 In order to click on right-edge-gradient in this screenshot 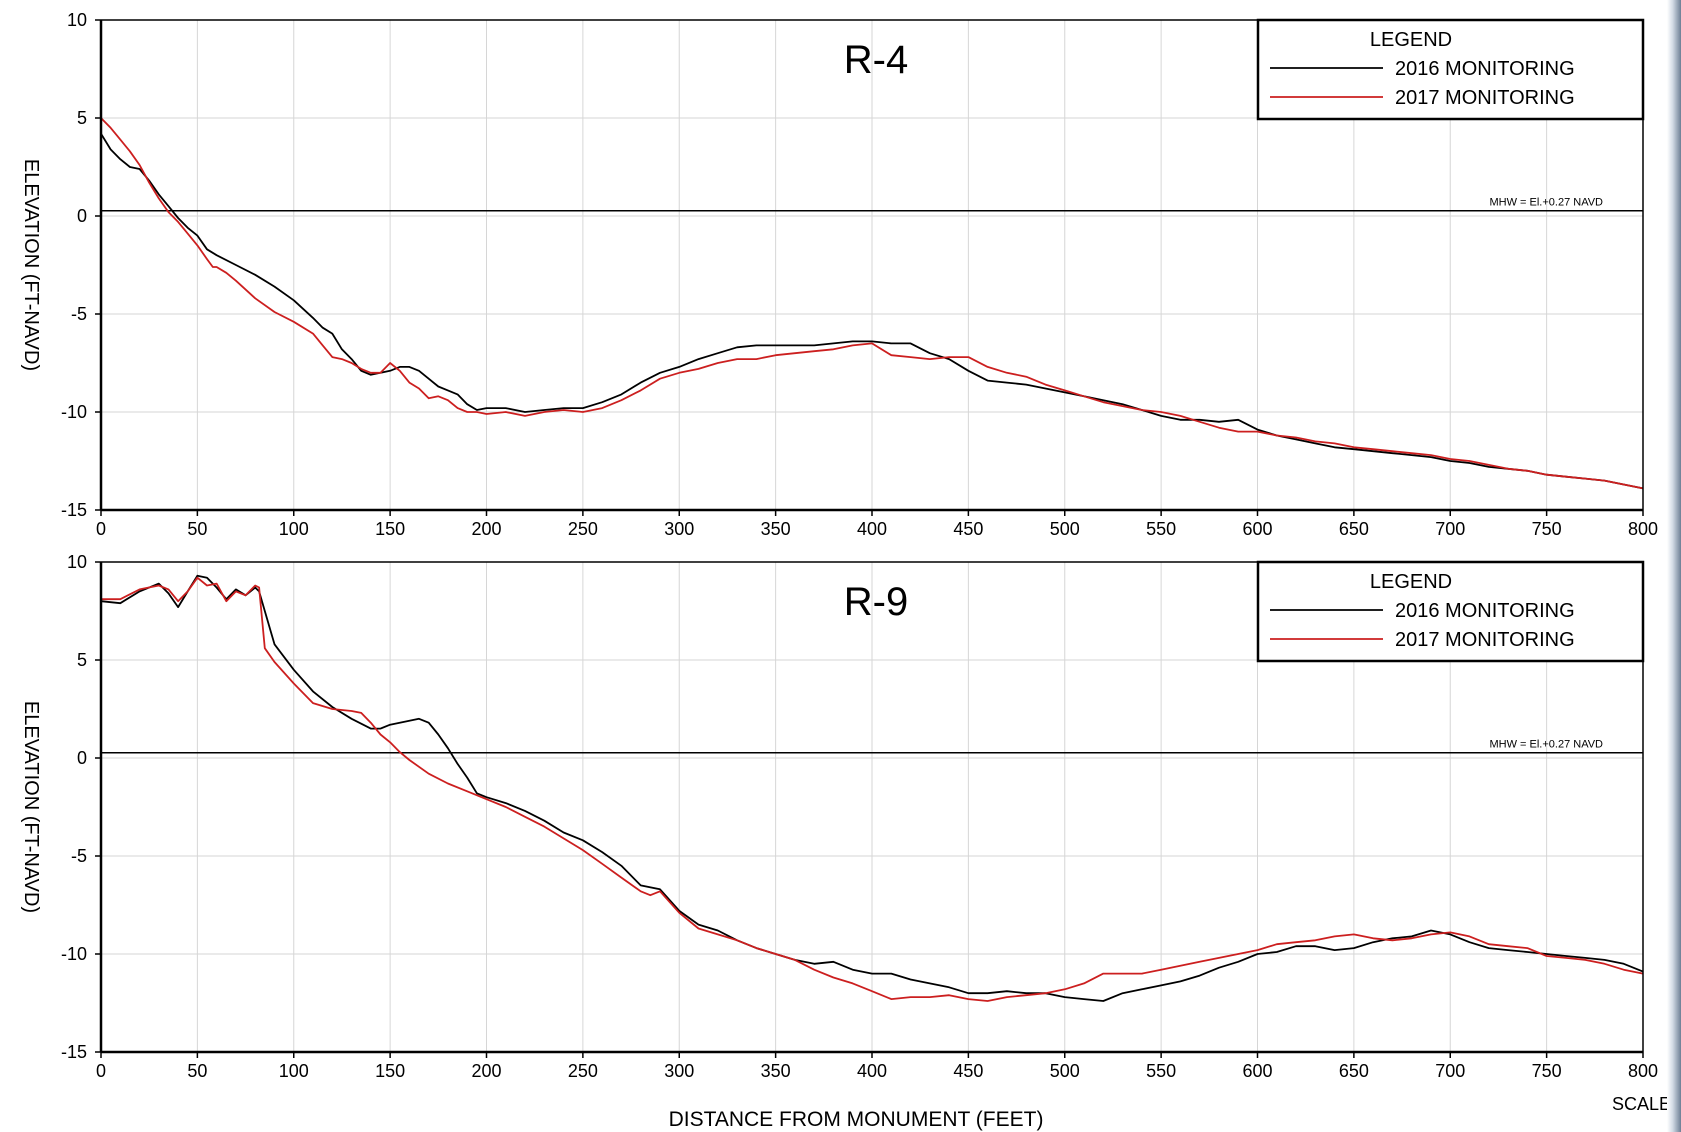, I will do `click(1674, 566)`.